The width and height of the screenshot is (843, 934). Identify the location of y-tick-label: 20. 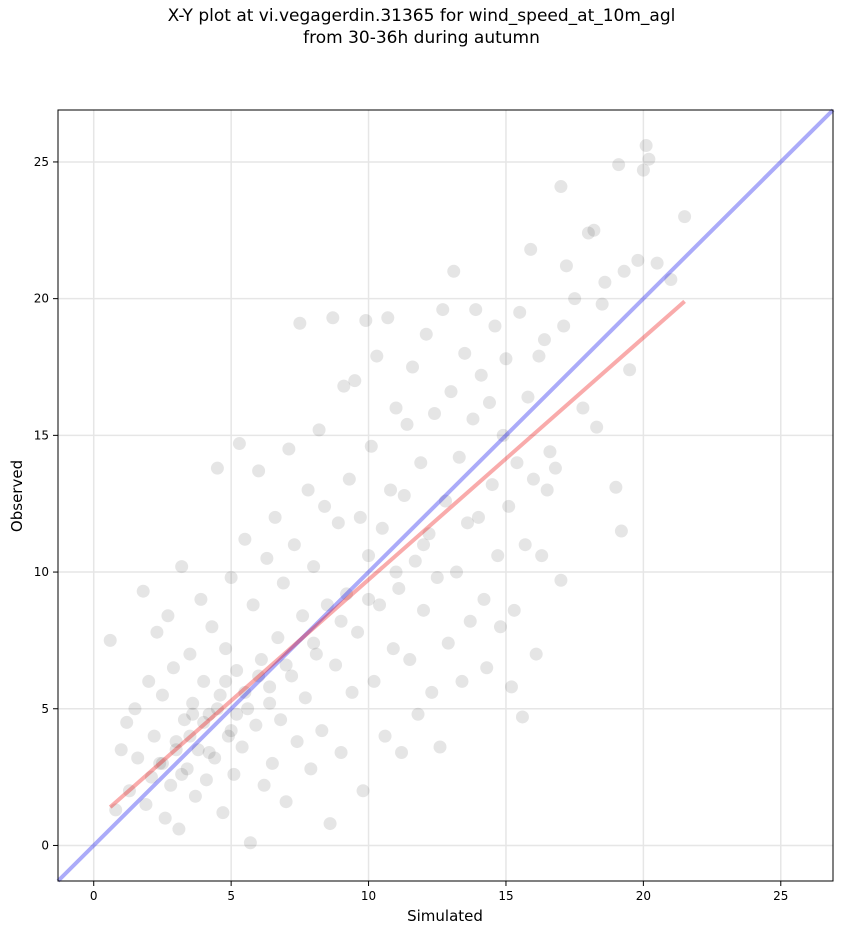
(41, 299).